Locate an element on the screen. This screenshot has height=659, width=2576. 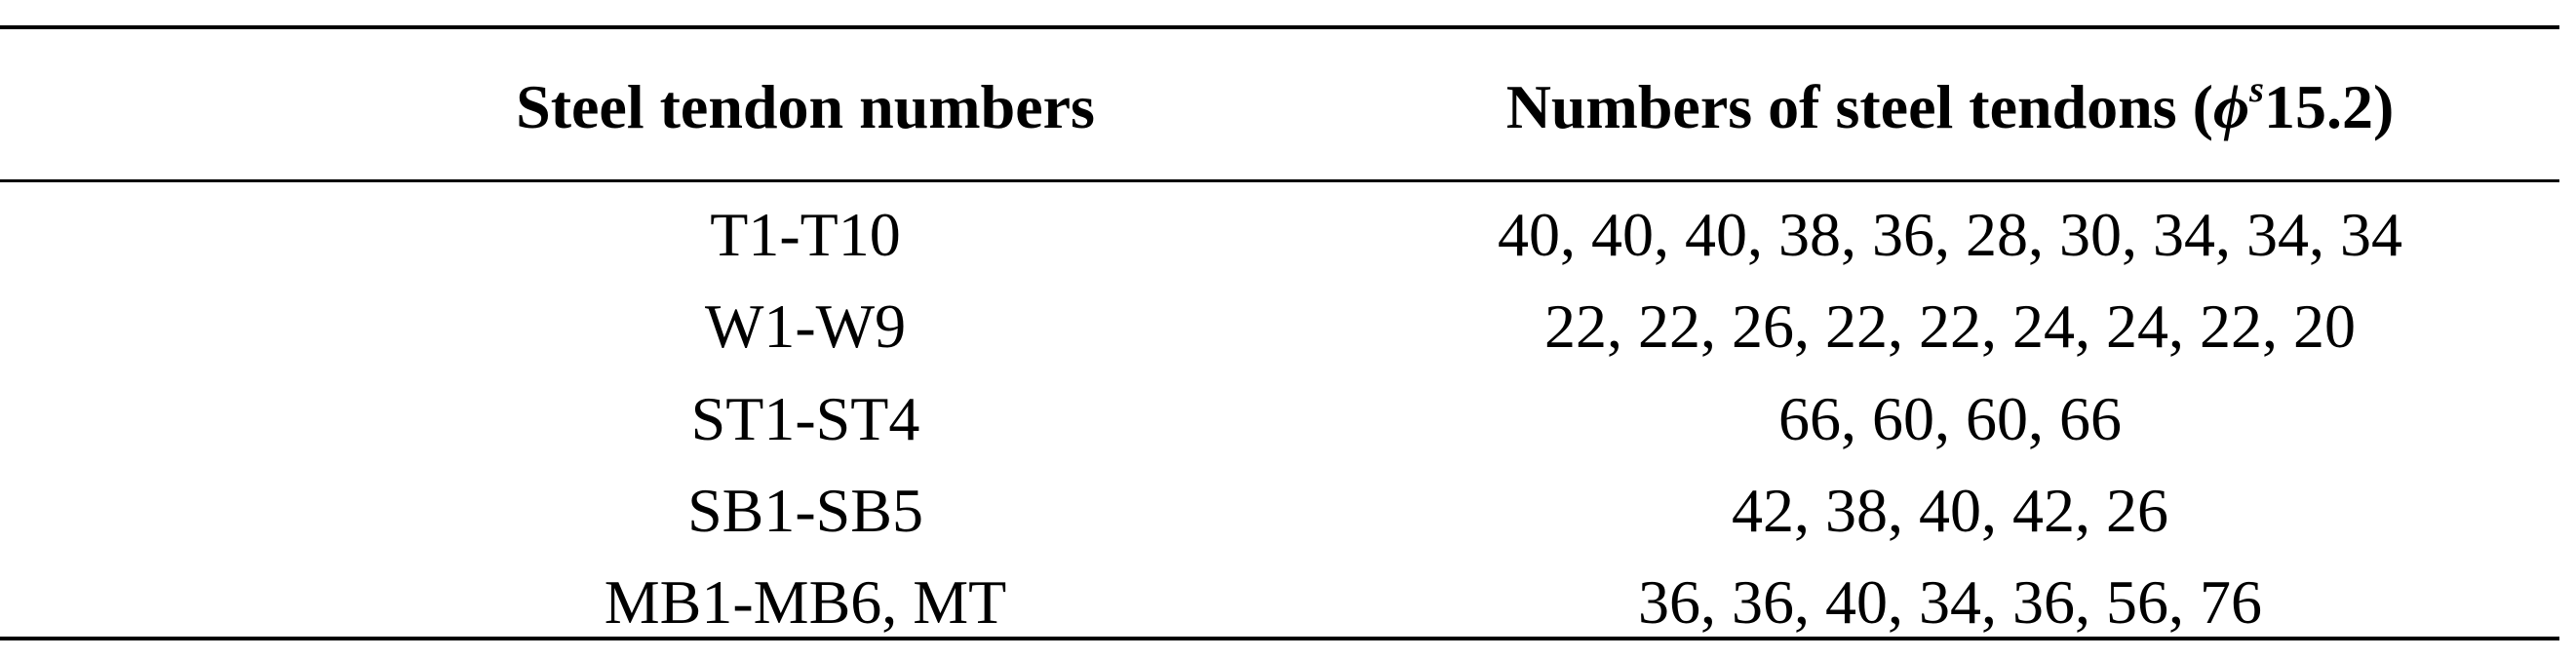
tendon-counts: 40, 40, 40, 38, 36, 28, 30, 34, 34, 34 is located at coordinates (1950, 234).